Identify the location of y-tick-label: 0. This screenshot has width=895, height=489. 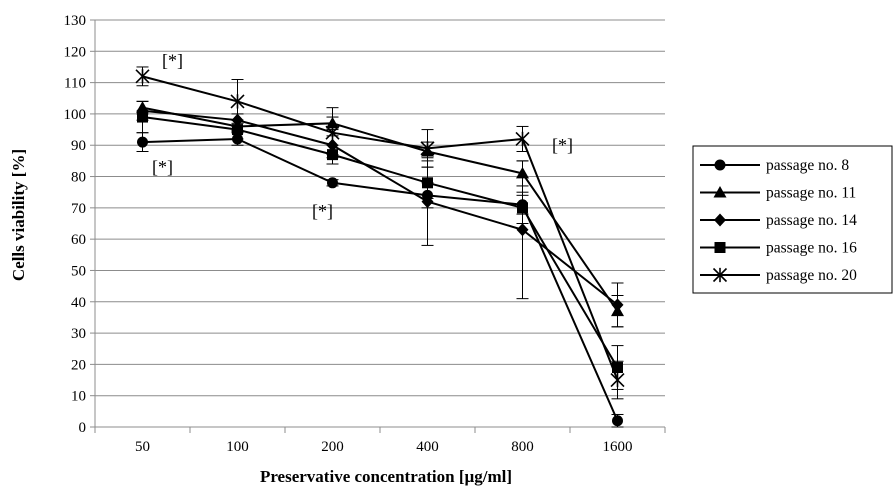
(83, 428).